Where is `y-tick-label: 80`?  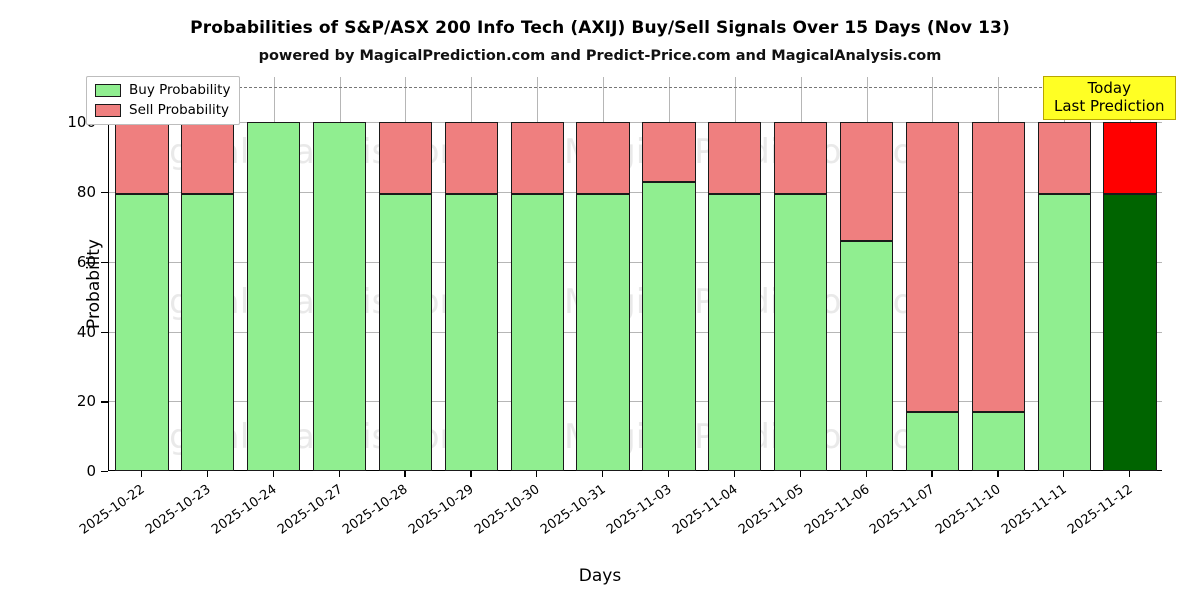
y-tick-label: 80 is located at coordinates (86, 192).